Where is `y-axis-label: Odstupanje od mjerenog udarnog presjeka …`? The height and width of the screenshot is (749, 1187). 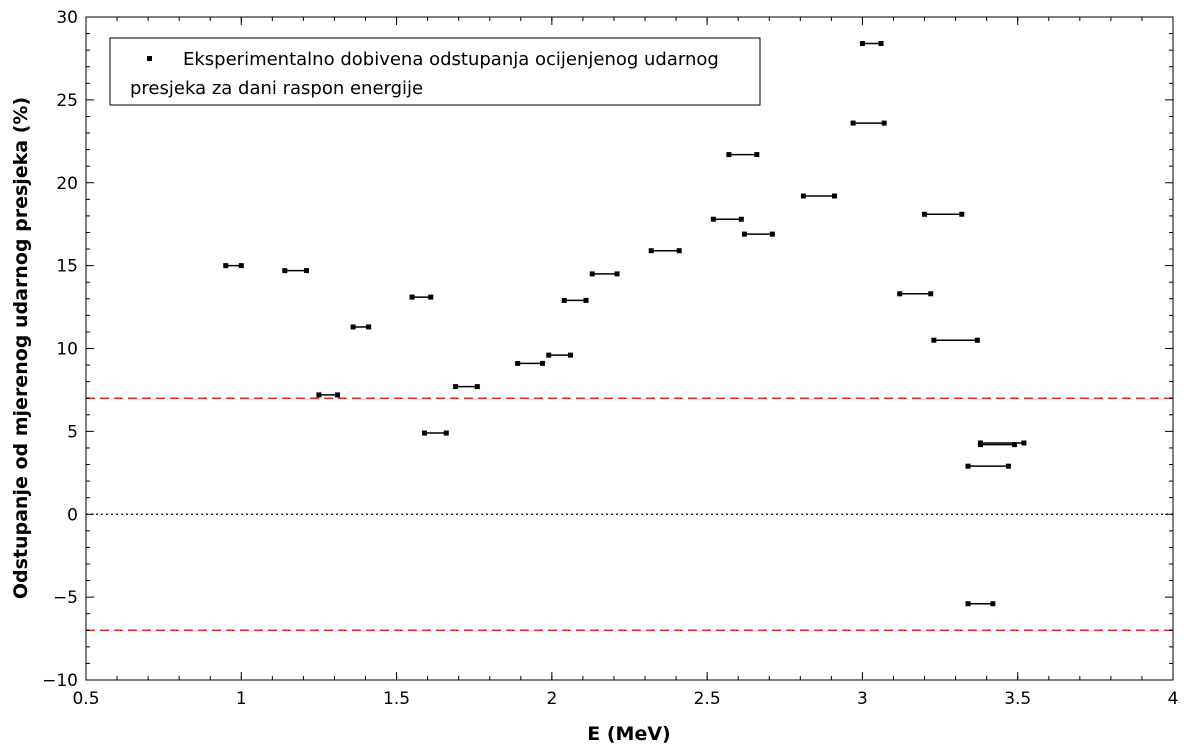
y-axis-label: Odstupanje od mjerenog udarnog presjeka … is located at coordinates (21, 348).